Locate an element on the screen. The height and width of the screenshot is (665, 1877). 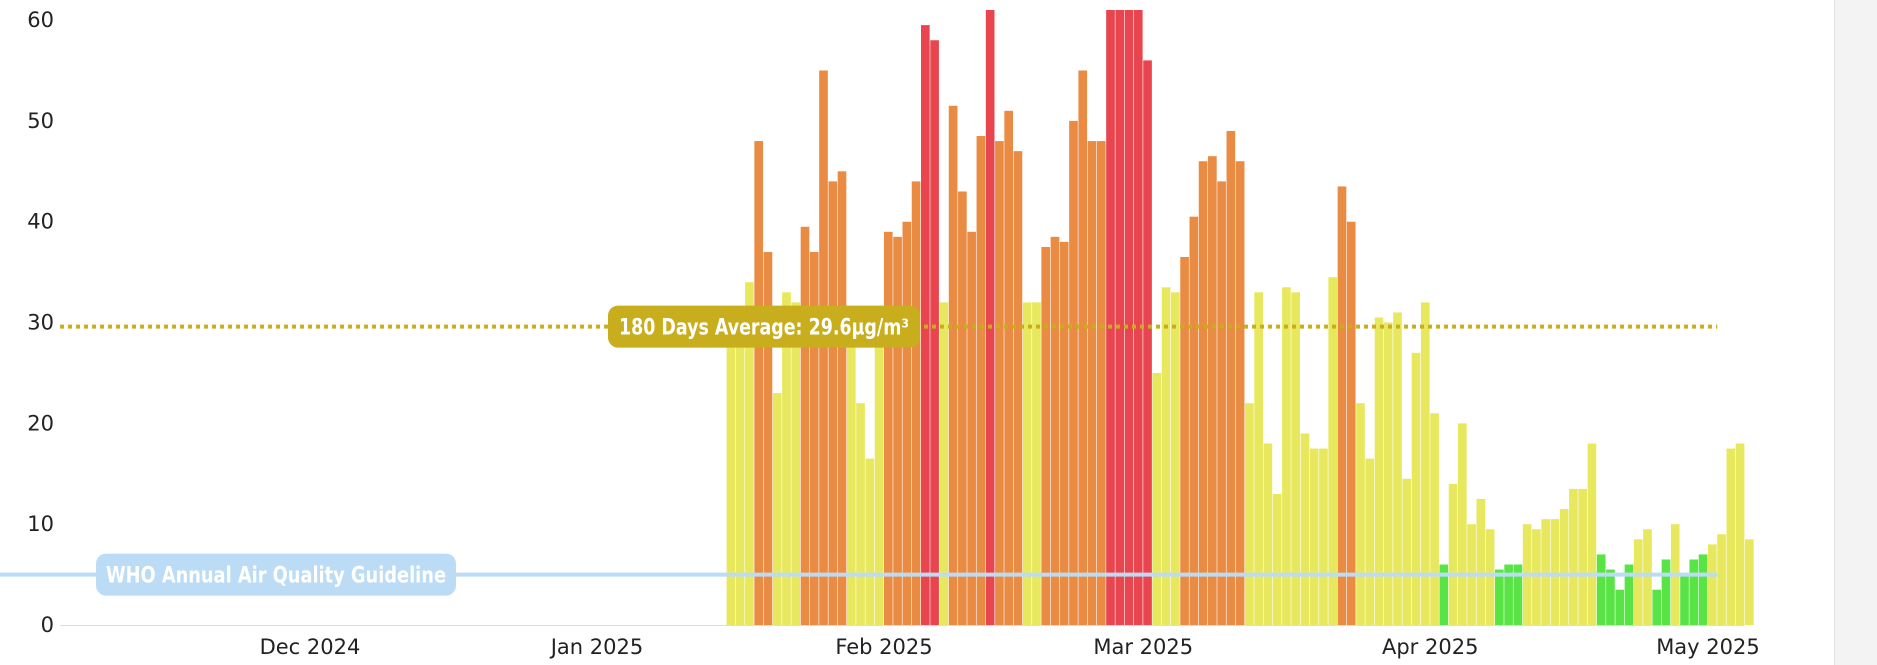
guideline-line-group: WHO Annual Air Quality Guideline is located at coordinates (859, 574).